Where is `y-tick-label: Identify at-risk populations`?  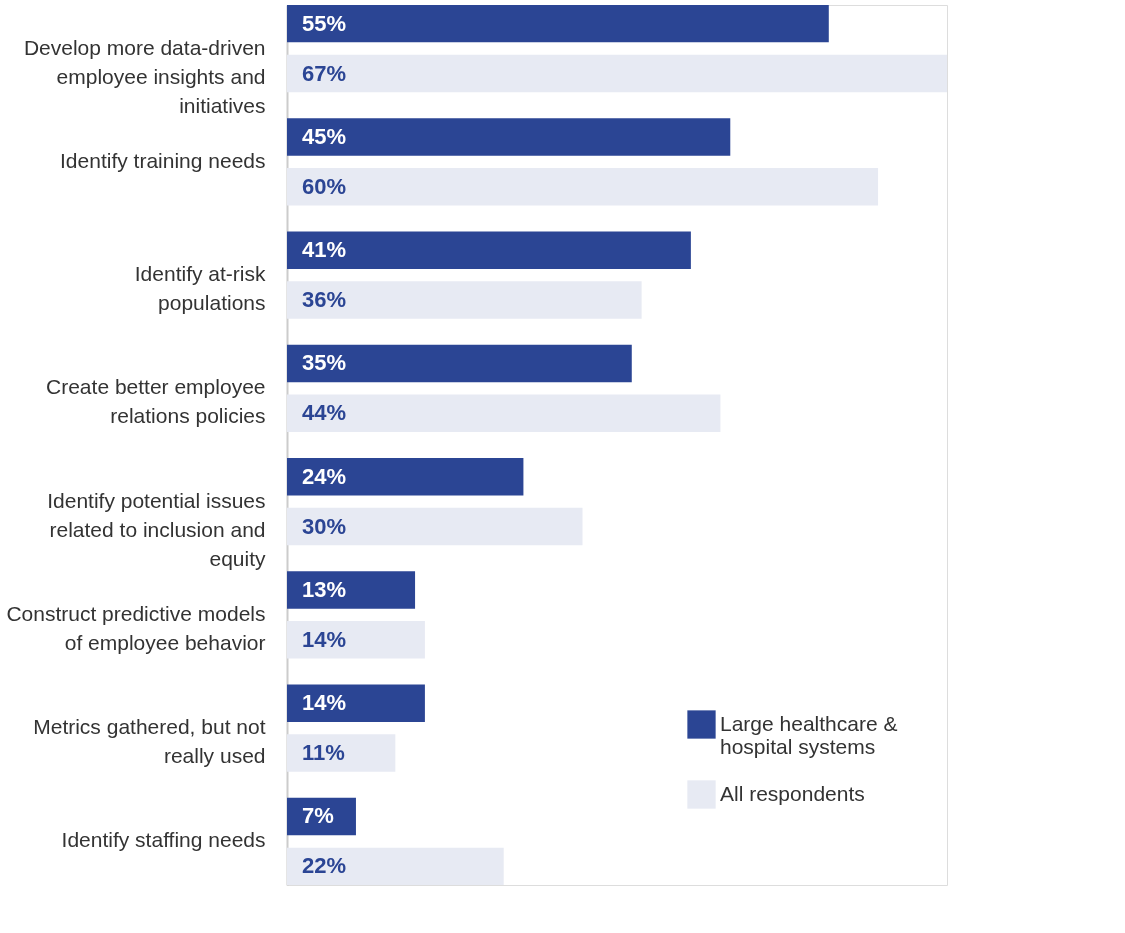 y-tick-label: Identify at-risk populations is located at coordinates (200, 288).